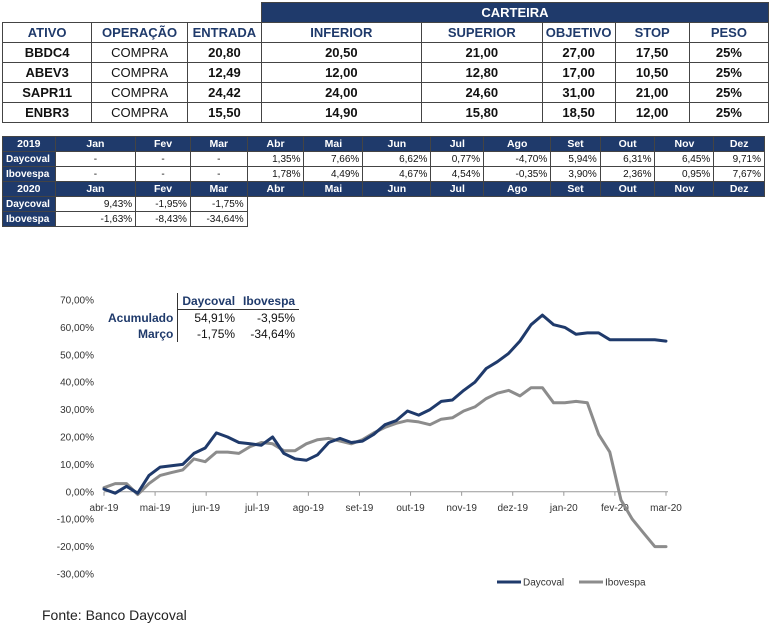  Describe the element at coordinates (360, 508) in the screenshot. I see `x-tick-label: set-19` at that location.